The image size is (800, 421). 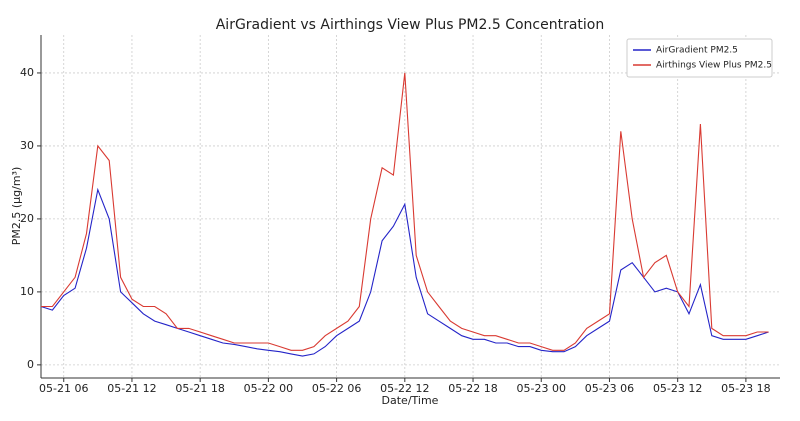 I want to click on legend-label: AirGradient PM2.5, so click(x=697, y=51).